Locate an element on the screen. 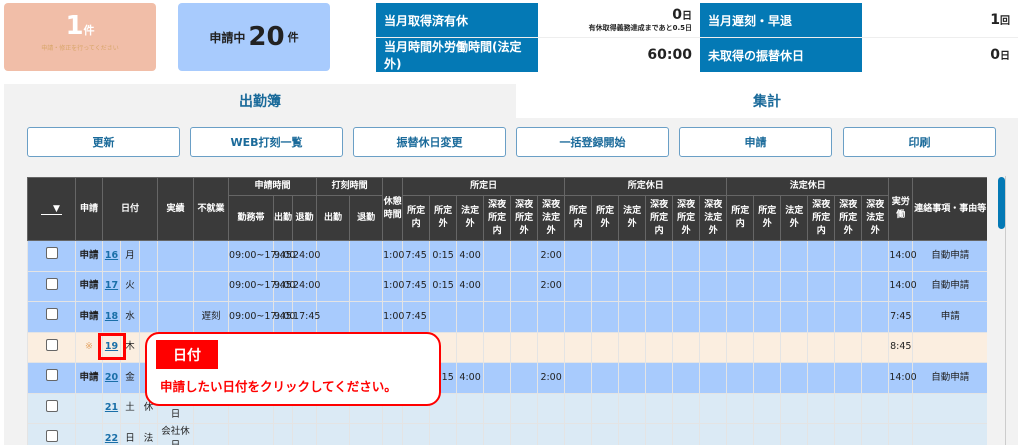  date-link: 17 is located at coordinates (111, 286).